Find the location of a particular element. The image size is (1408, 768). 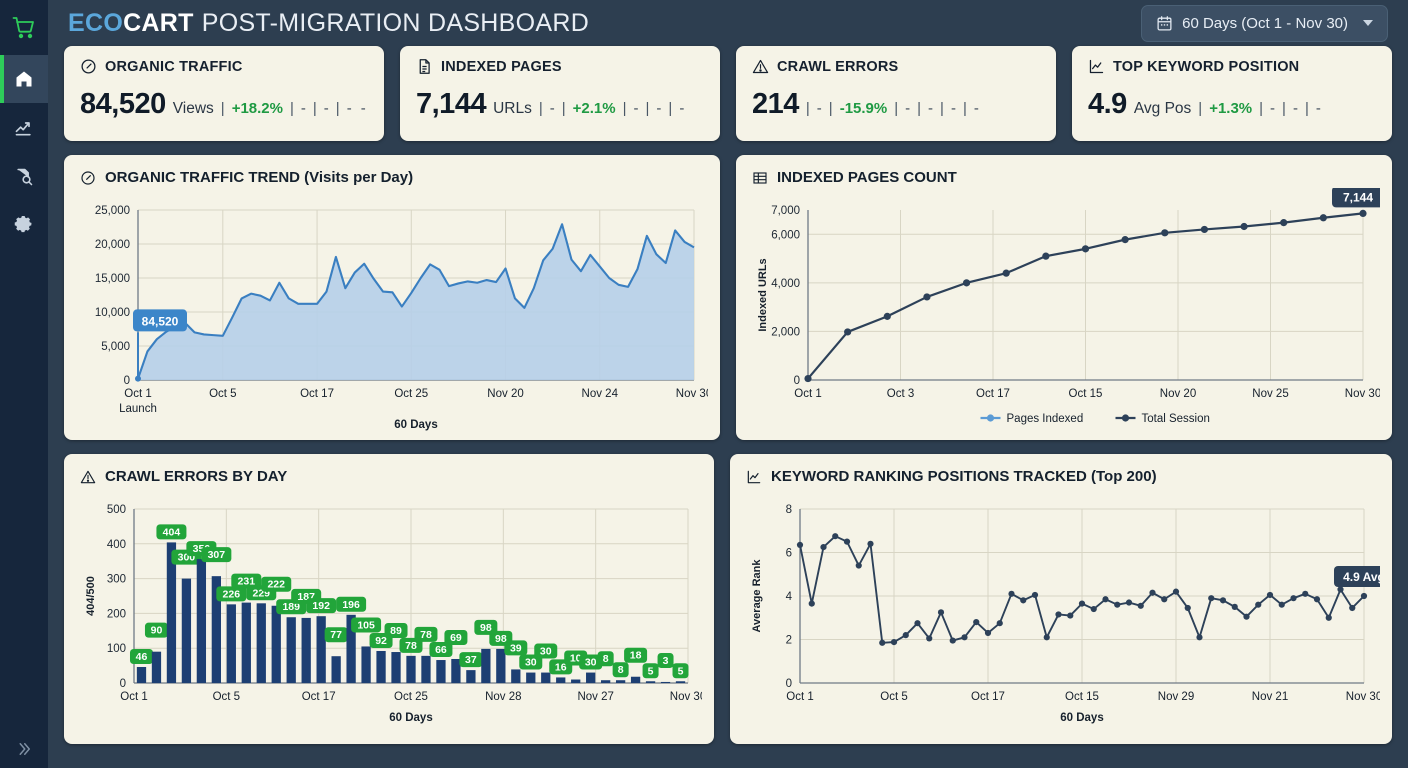

svg-text: 4,000 is located at coordinates (785, 284).